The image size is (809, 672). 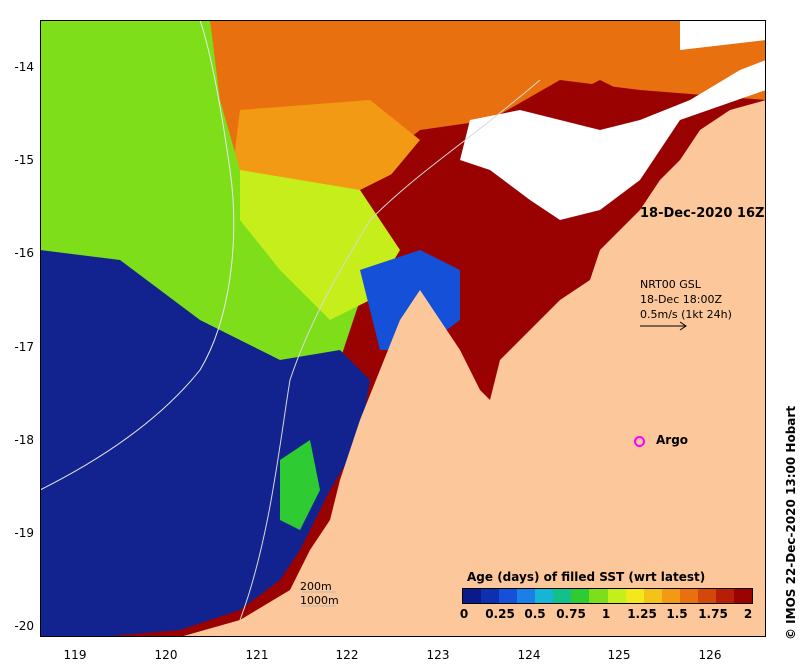 I want to click on argo-float-icon, so click(x=639, y=441).